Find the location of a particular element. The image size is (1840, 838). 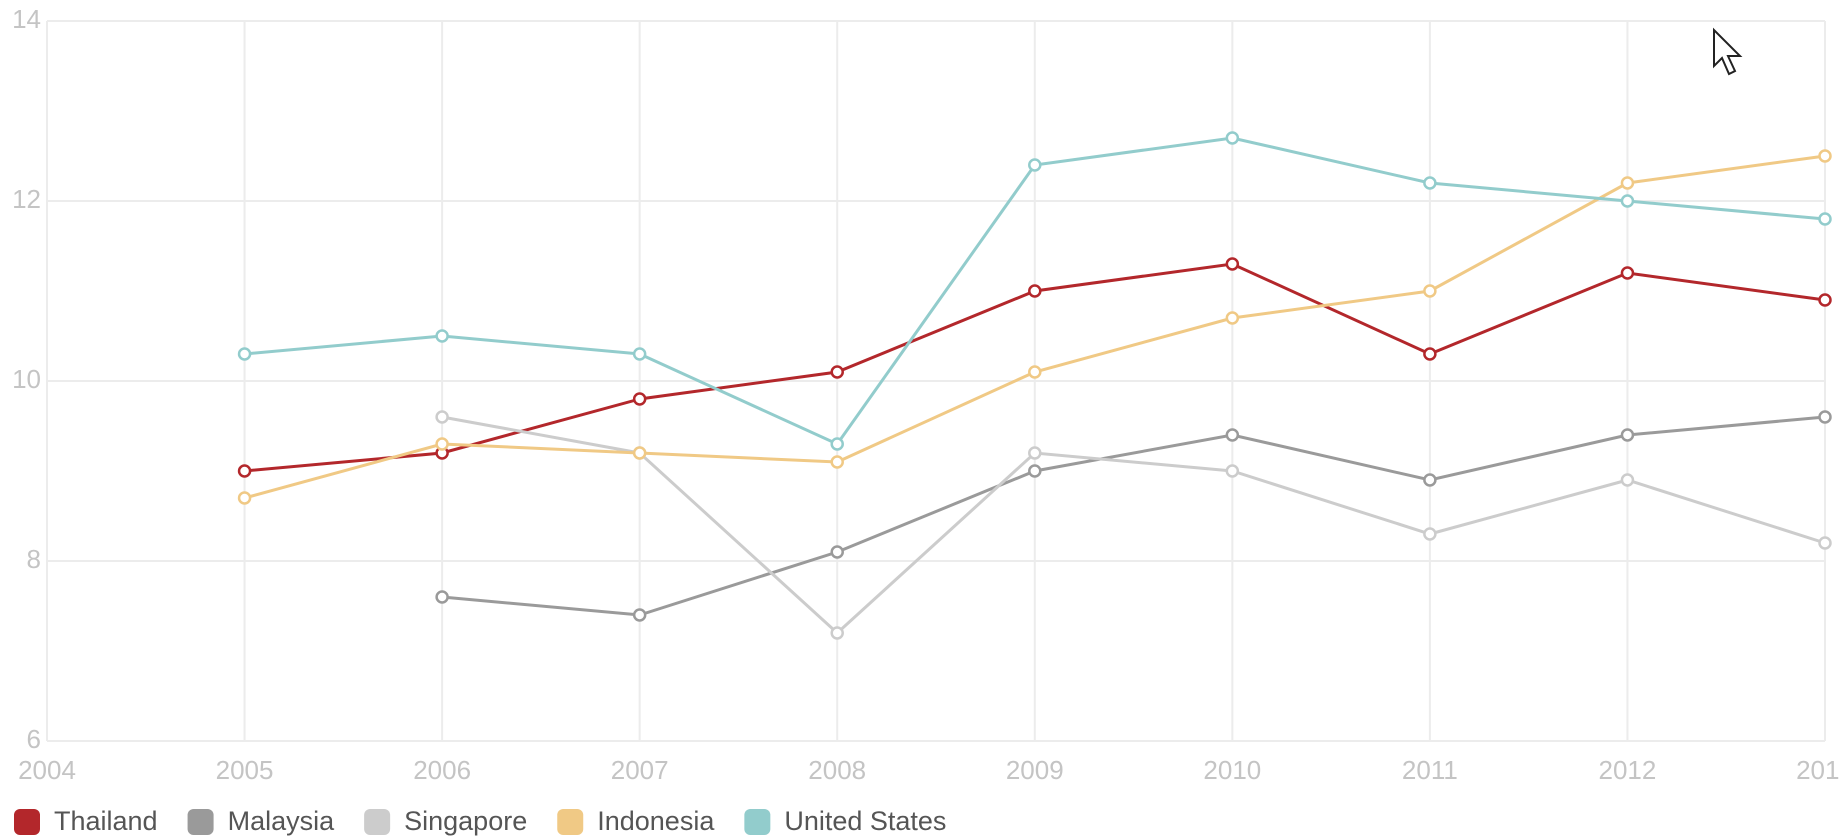

mouse-cursor is located at coordinates (1728, 51).